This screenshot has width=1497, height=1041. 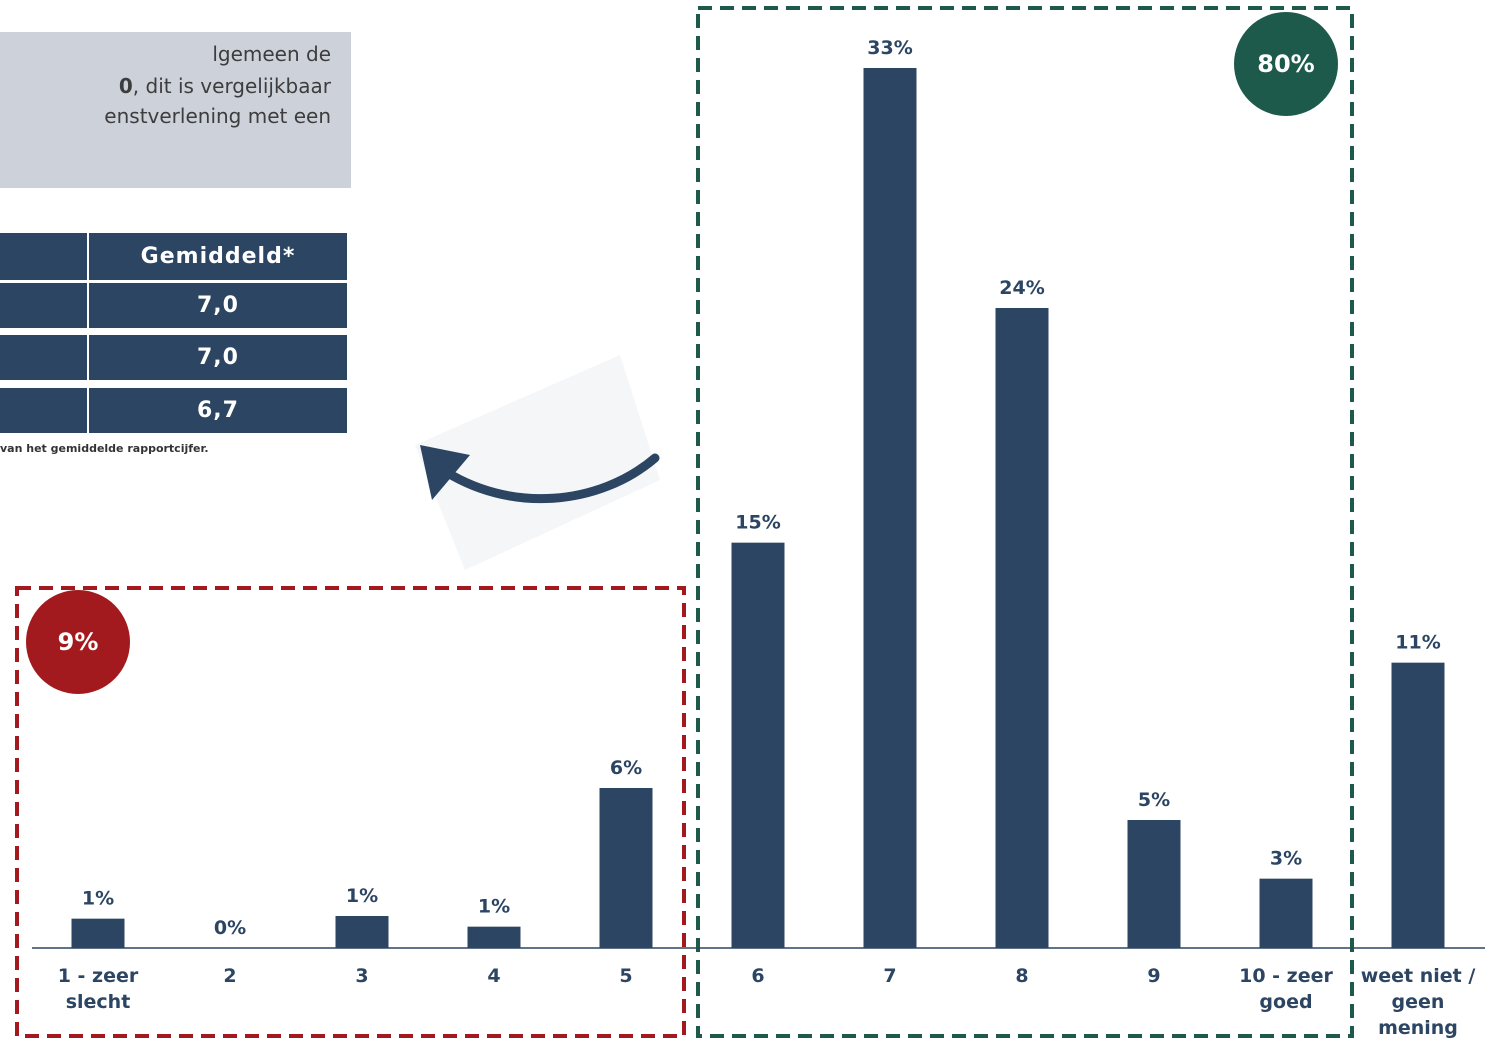 What do you see at coordinates (218, 410) in the screenshot?
I see `cell: 6,7` at bounding box center [218, 410].